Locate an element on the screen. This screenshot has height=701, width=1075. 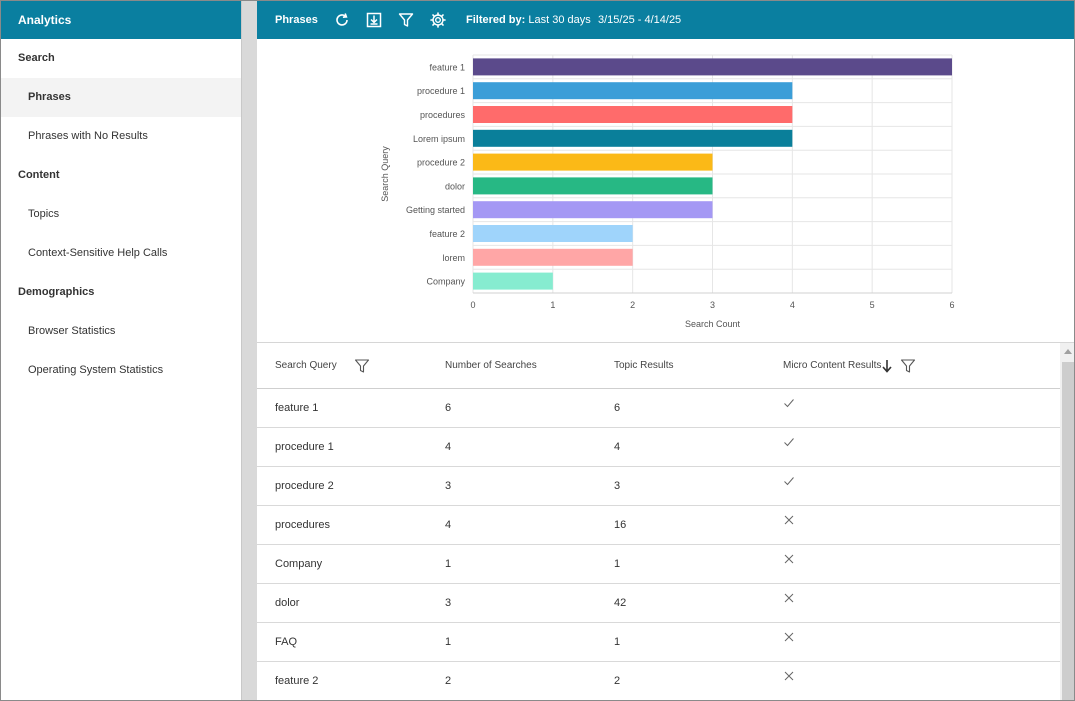
x-tick-label: 6 is located at coordinates (951, 305).